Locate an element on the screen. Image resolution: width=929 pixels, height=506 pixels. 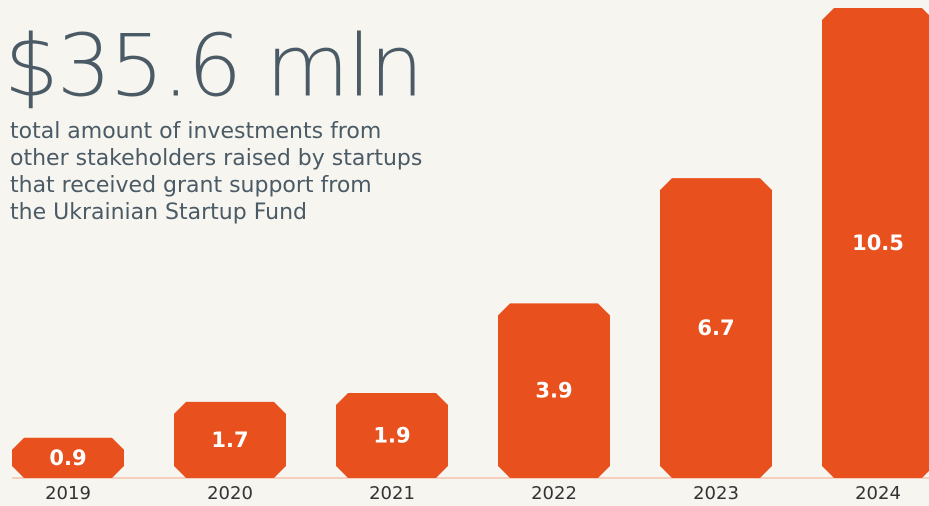
x-tick-label: 2020 is located at coordinates (230, 493).